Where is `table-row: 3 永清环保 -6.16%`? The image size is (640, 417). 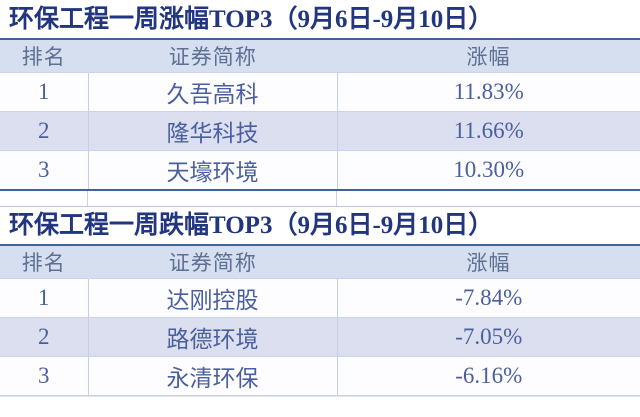 table-row: 3 永清环保 -6.16% is located at coordinates (320, 376).